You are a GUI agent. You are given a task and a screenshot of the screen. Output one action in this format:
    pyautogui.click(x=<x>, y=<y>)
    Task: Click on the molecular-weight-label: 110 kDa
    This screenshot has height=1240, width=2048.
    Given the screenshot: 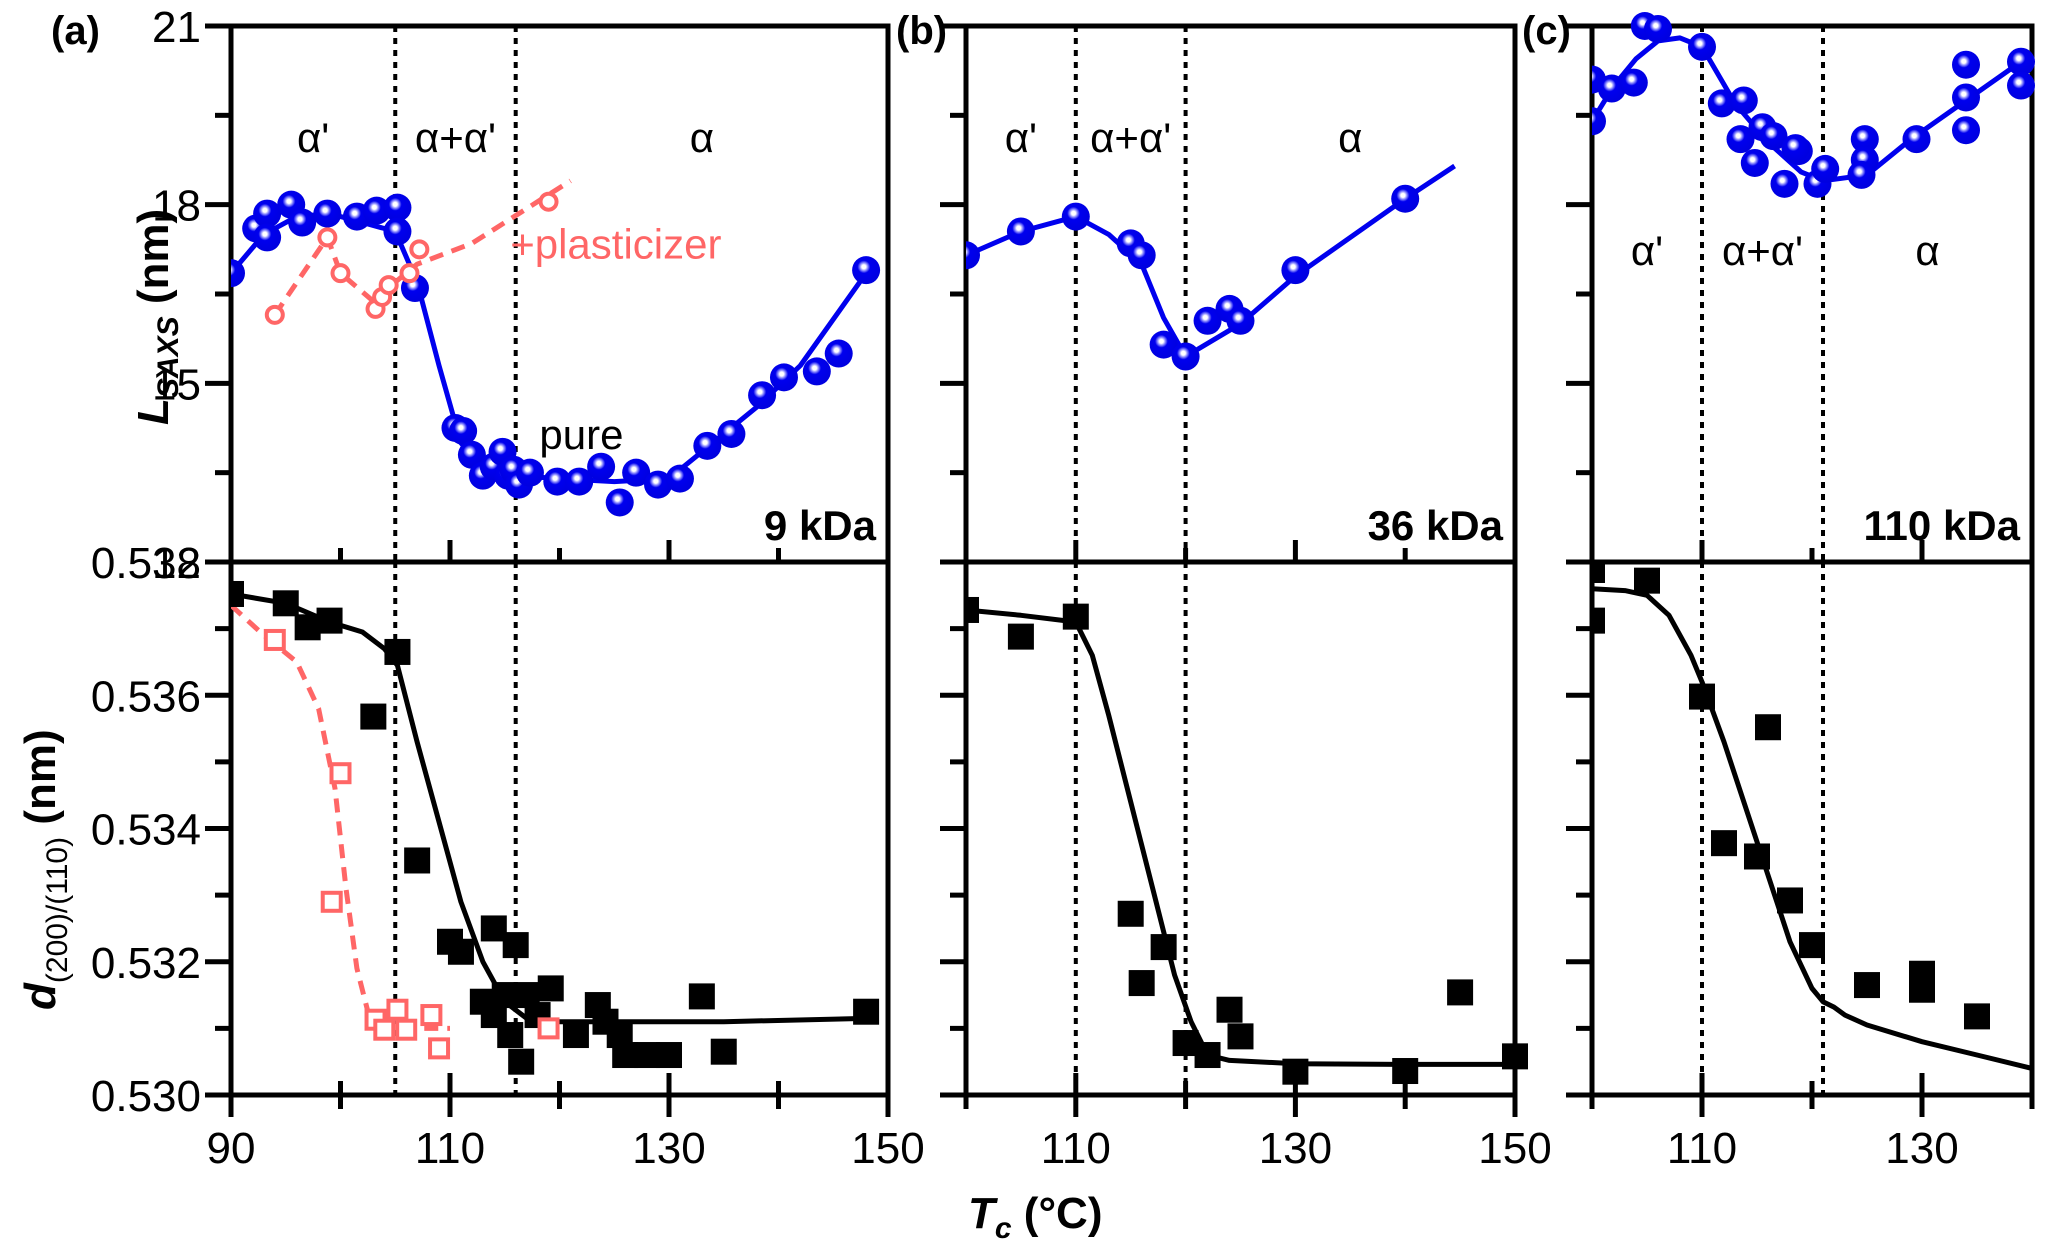 What is the action you would take?
    pyautogui.click(x=1942, y=525)
    